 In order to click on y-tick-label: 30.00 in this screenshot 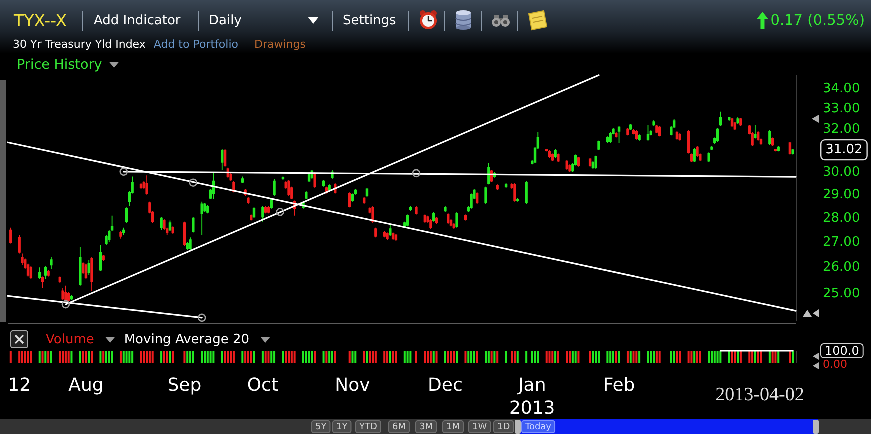, I will do `click(841, 172)`.